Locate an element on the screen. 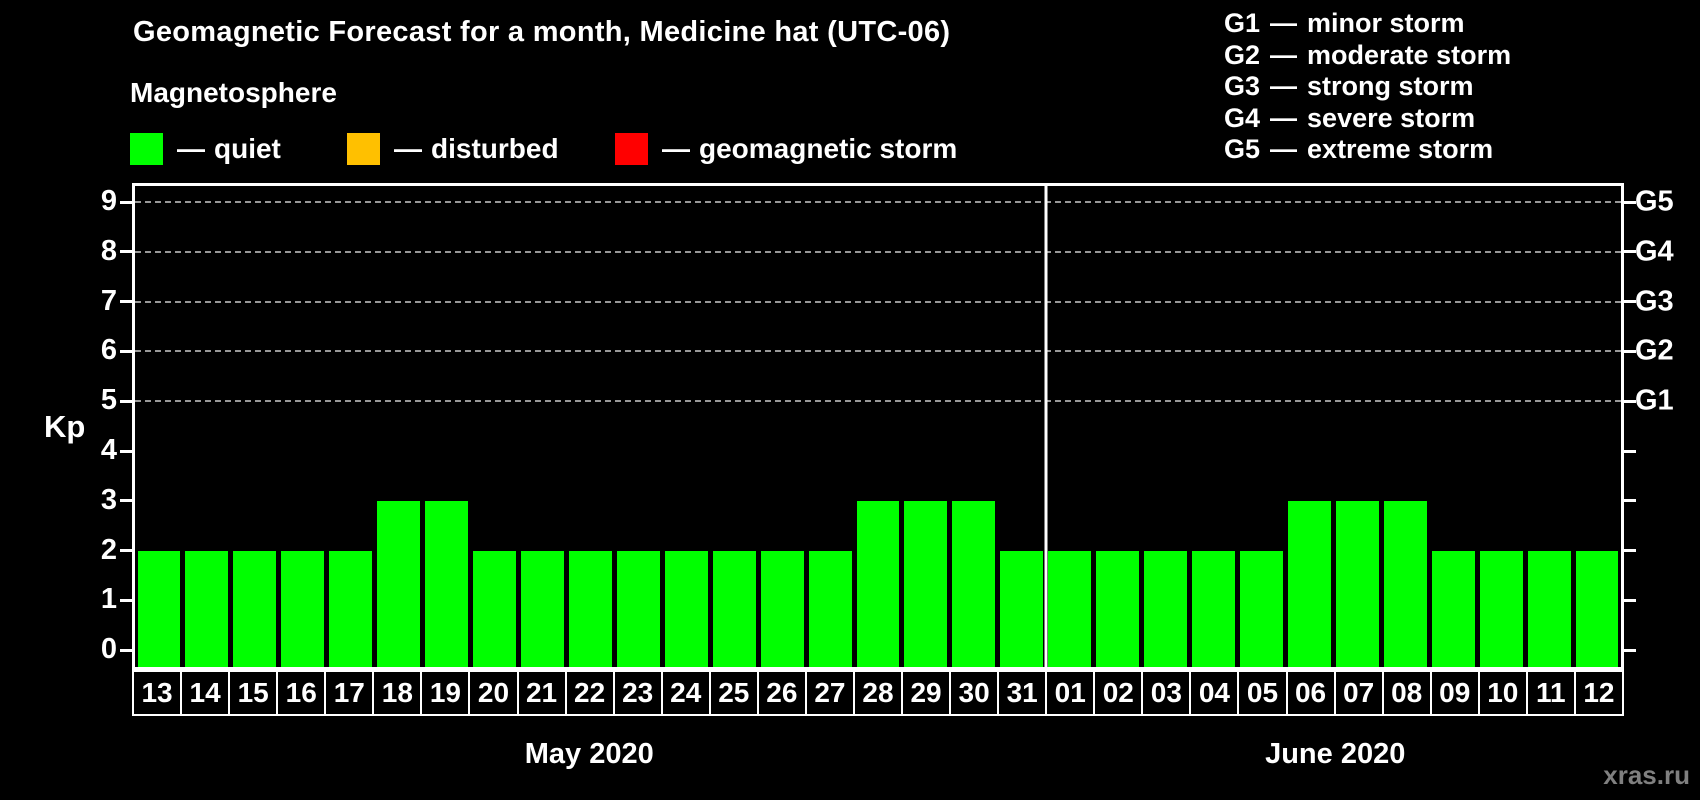  day-label: 25 is located at coordinates (733, 693).